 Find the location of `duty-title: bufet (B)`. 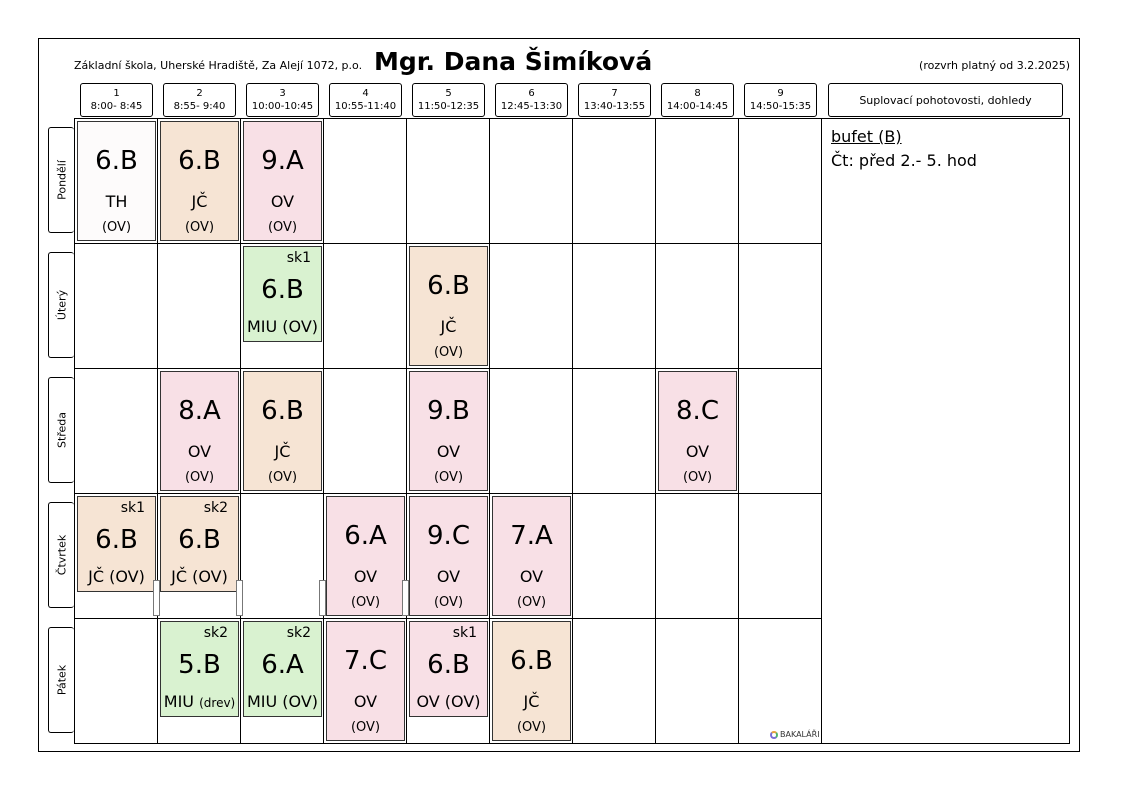

duty-title: bufet (B) is located at coordinates (866, 136).